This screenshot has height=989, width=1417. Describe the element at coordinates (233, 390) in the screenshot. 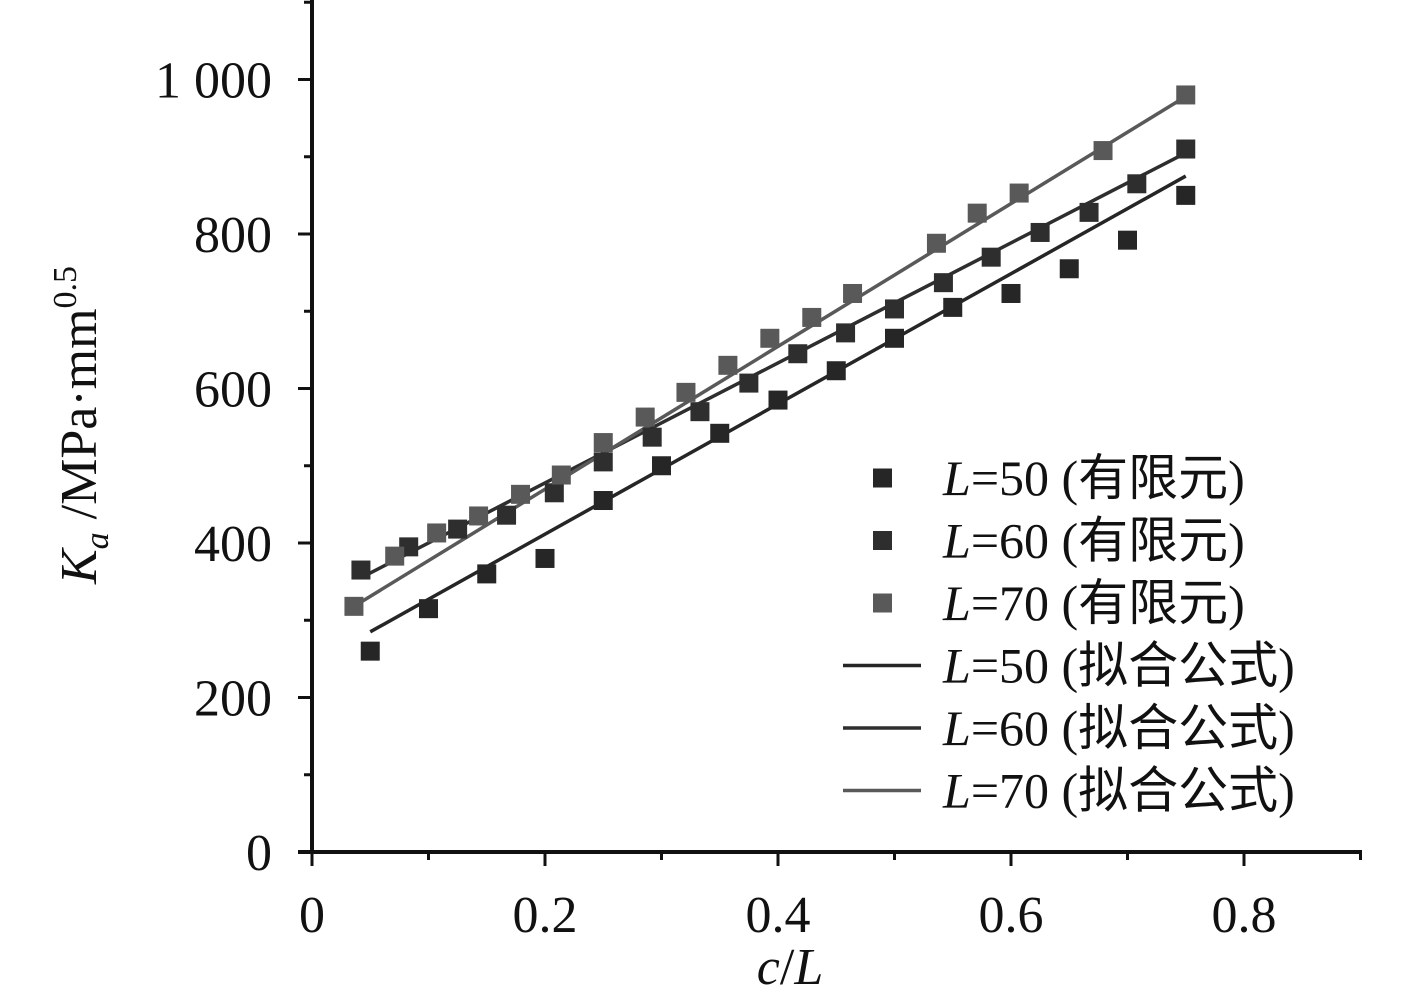

I see `y-tick-label: 600` at that location.